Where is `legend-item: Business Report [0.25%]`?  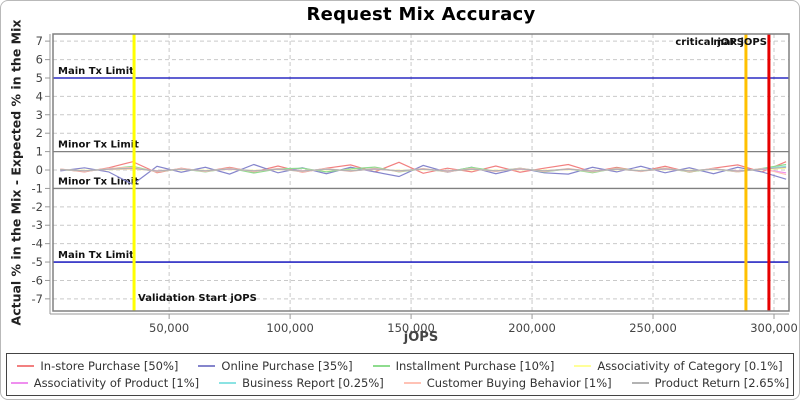 legend-item: Business Report [0.25%] is located at coordinates (301, 383).